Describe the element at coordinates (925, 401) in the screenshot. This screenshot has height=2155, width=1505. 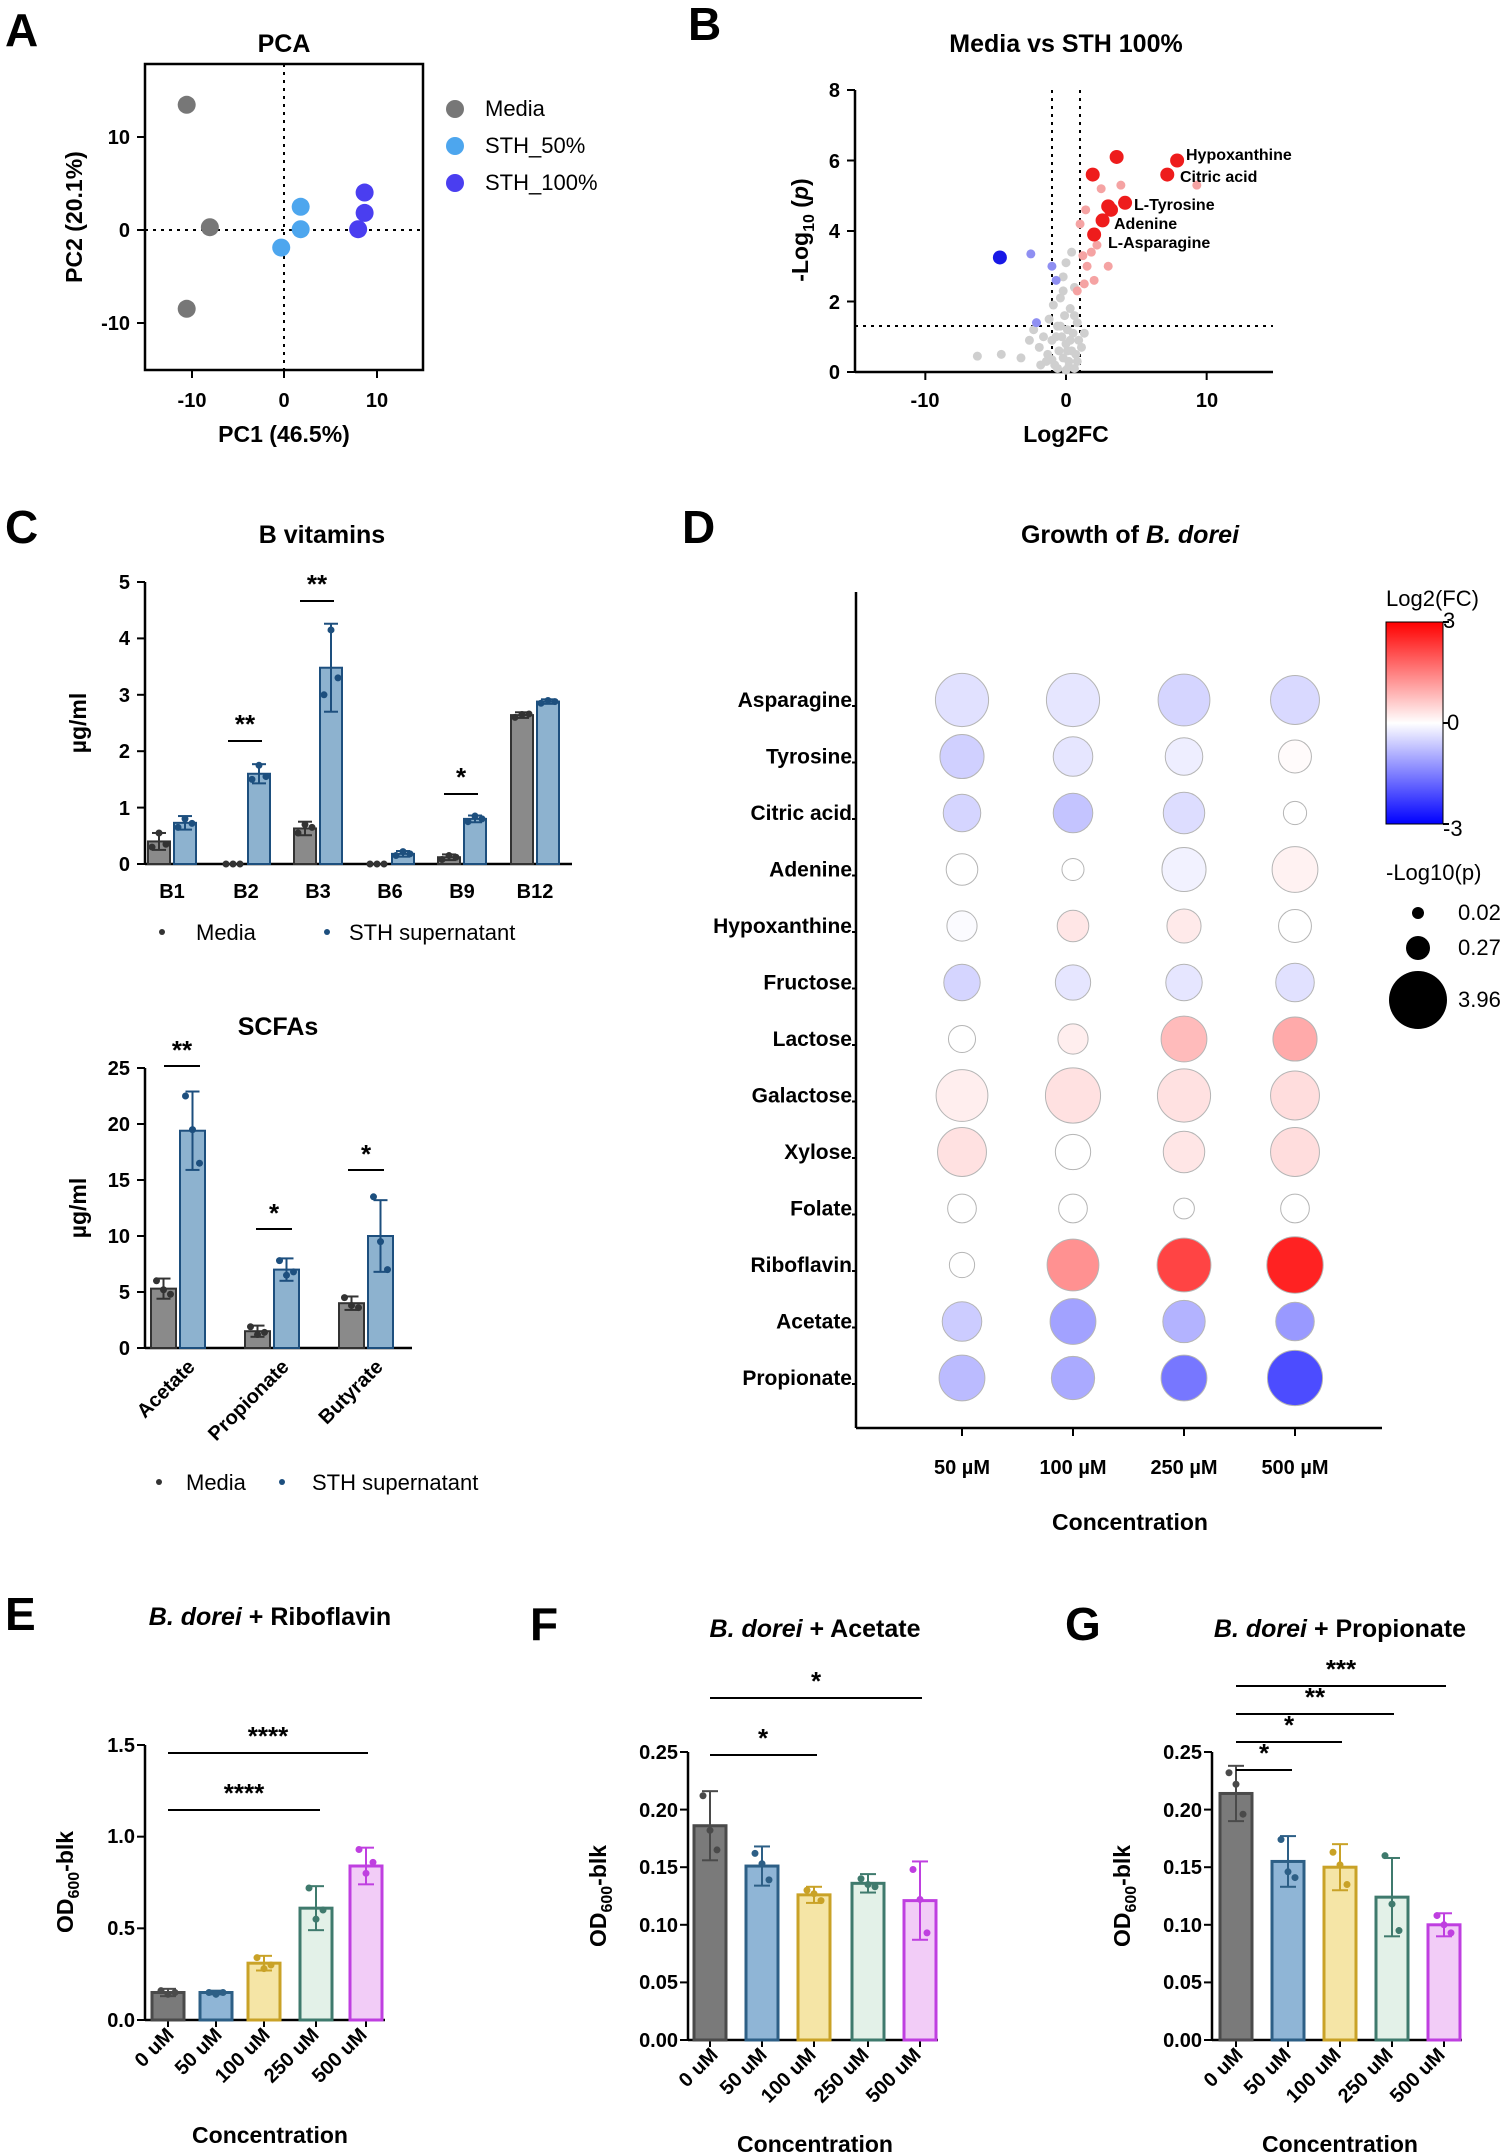
I see `volcano-x-tick-1: -10` at that location.